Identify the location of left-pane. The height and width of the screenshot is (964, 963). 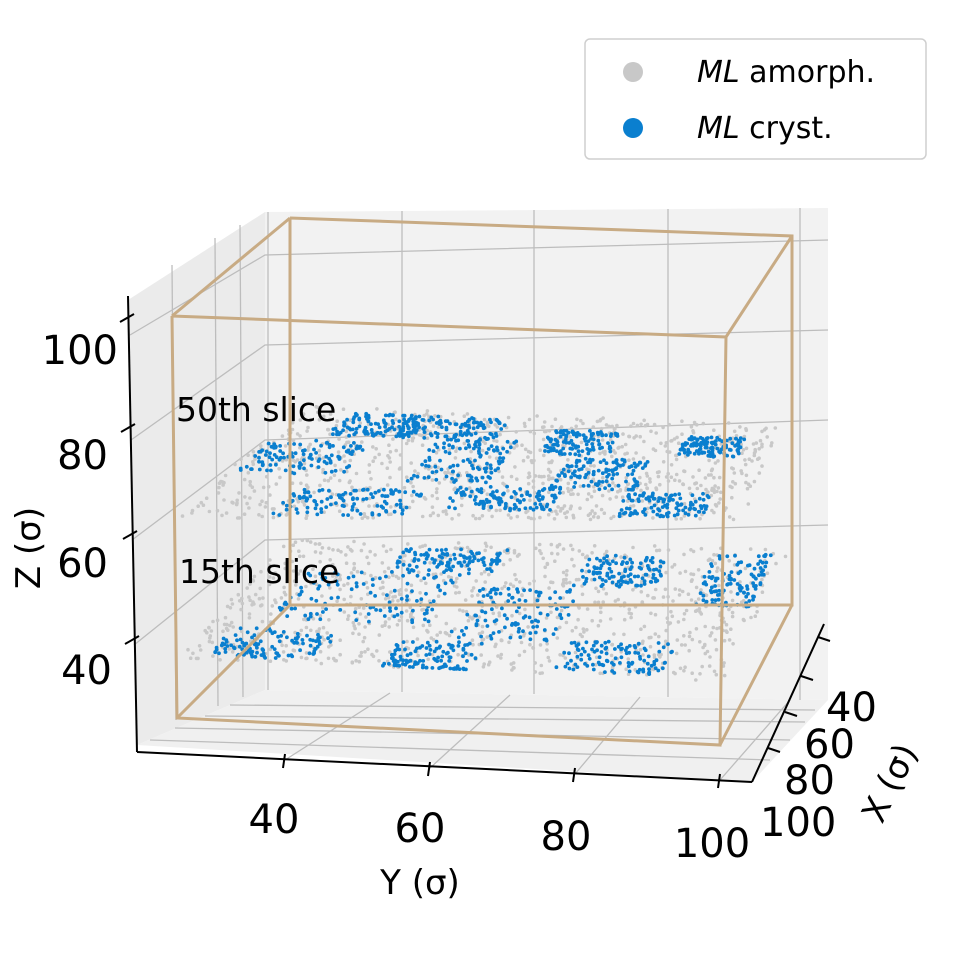
(196, 478).